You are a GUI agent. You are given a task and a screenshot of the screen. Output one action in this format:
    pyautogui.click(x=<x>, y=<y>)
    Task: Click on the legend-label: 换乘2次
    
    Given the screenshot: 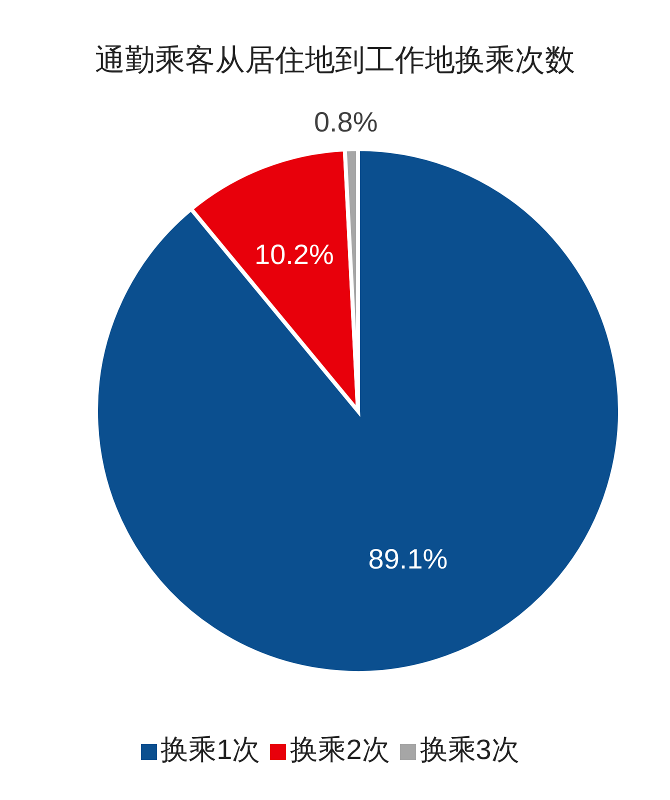 What is the action you would take?
    pyautogui.click(x=340, y=749)
    